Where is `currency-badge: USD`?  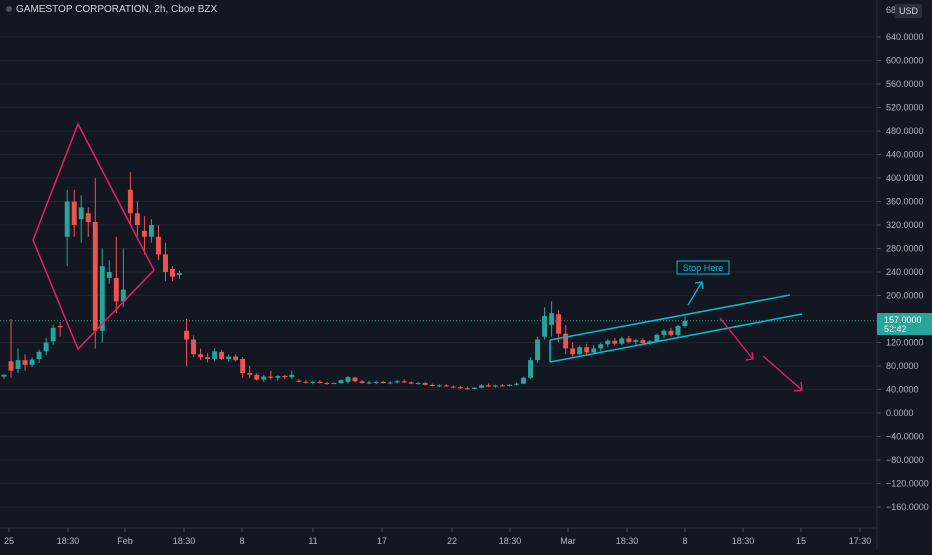 currency-badge: USD is located at coordinates (909, 11).